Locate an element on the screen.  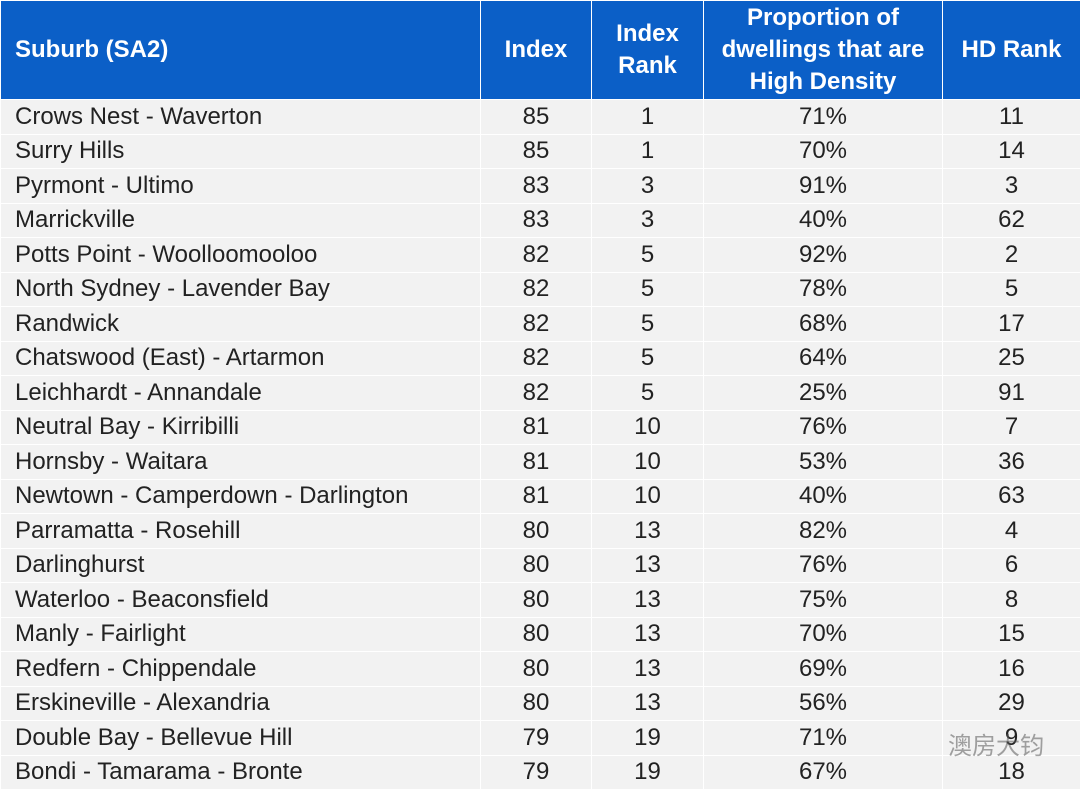
table-cell: 11 is located at coordinates (1011, 117).